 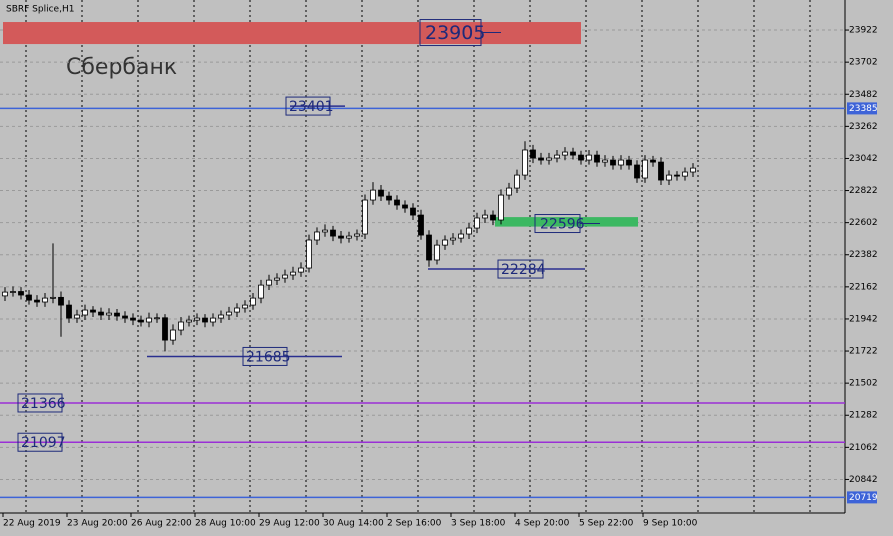 What do you see at coordinates (863, 255) in the screenshot?
I see `y-tick-label: 22382` at bounding box center [863, 255].